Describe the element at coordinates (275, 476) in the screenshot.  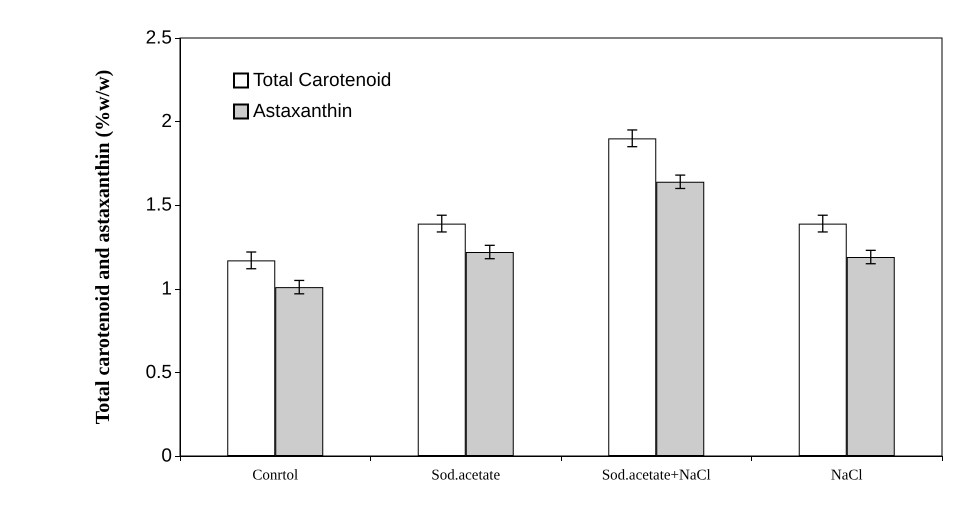
I see `x-tick-label: Conrtol` at that location.